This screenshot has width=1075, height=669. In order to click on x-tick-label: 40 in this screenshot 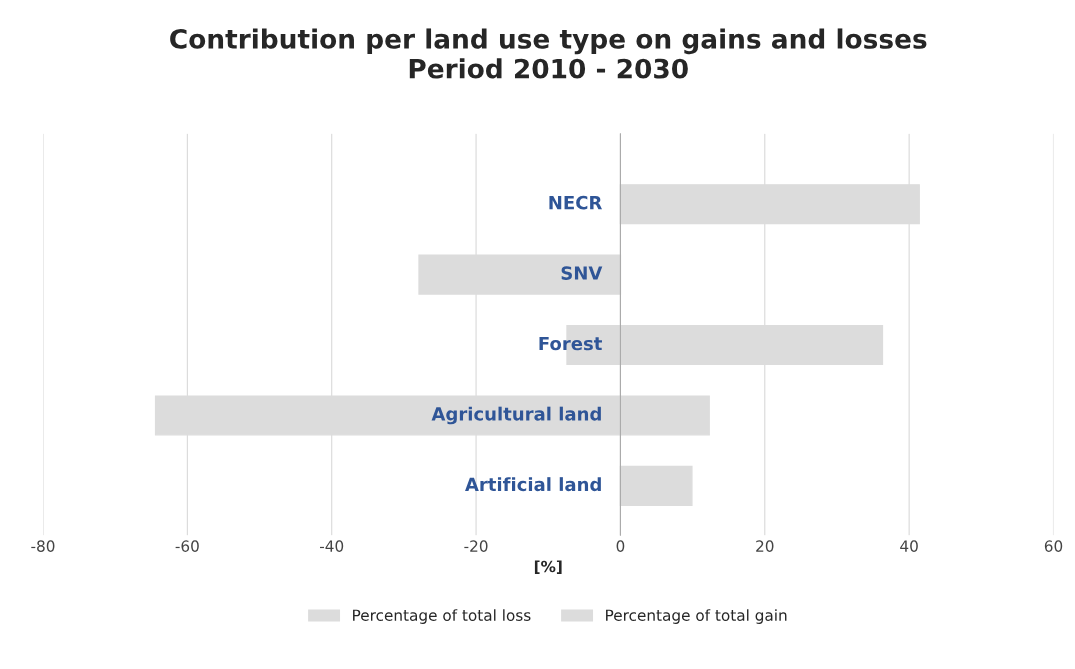, I will do `click(909, 546)`.